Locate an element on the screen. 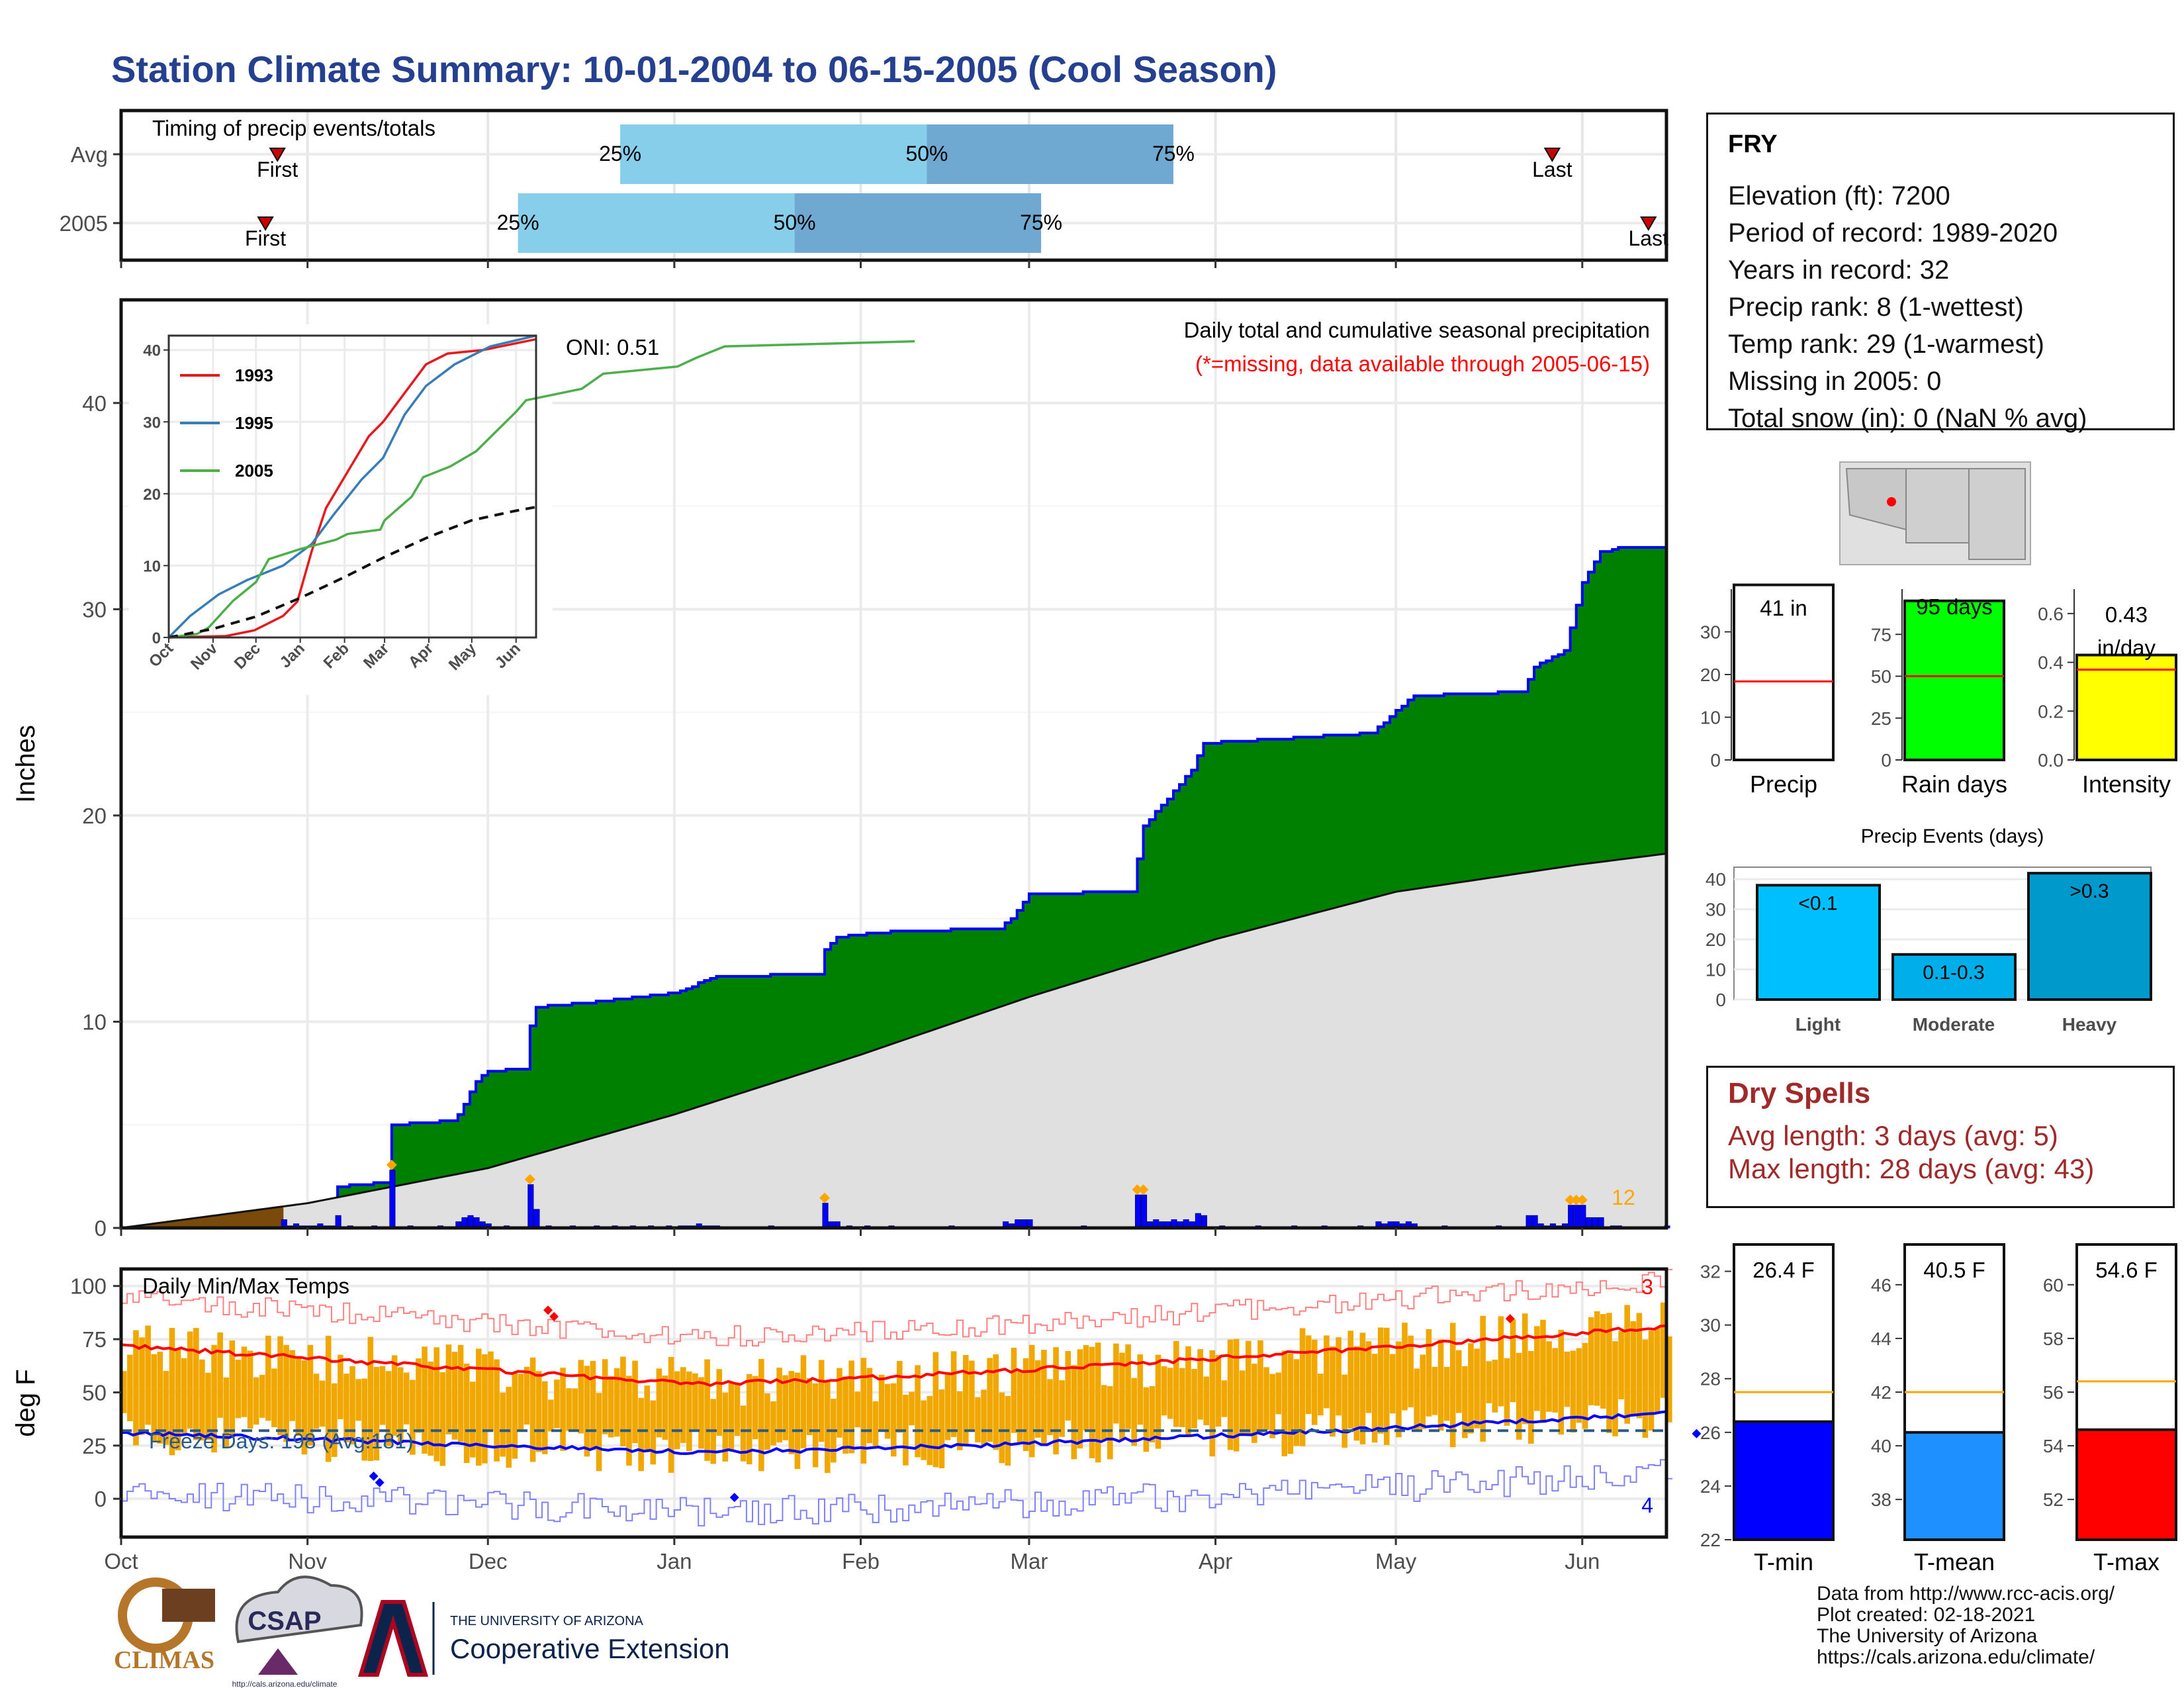 This screenshot has height=1688, width=2184. y-tick-label: 0.6 is located at coordinates (2051, 614).